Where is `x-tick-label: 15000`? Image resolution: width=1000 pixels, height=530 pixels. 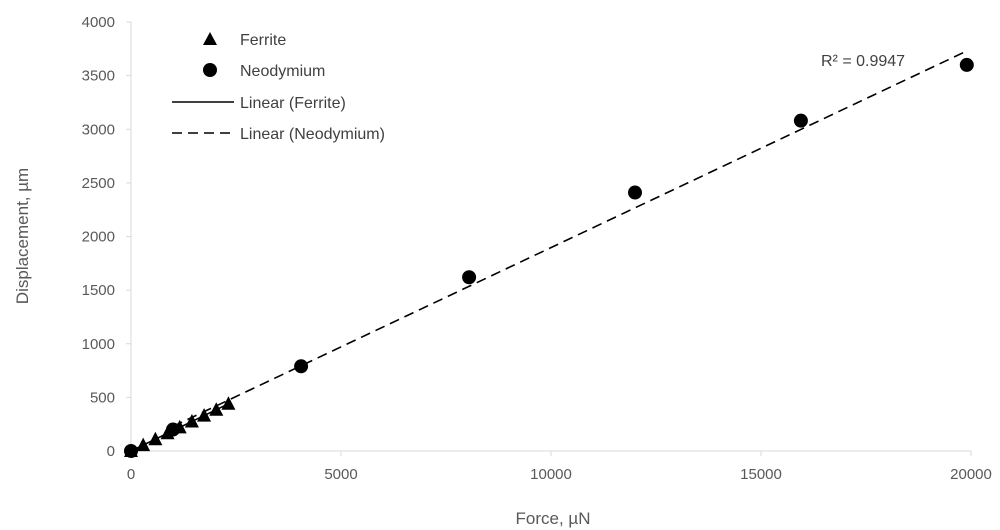 x-tick-label: 15000 is located at coordinates (761, 474).